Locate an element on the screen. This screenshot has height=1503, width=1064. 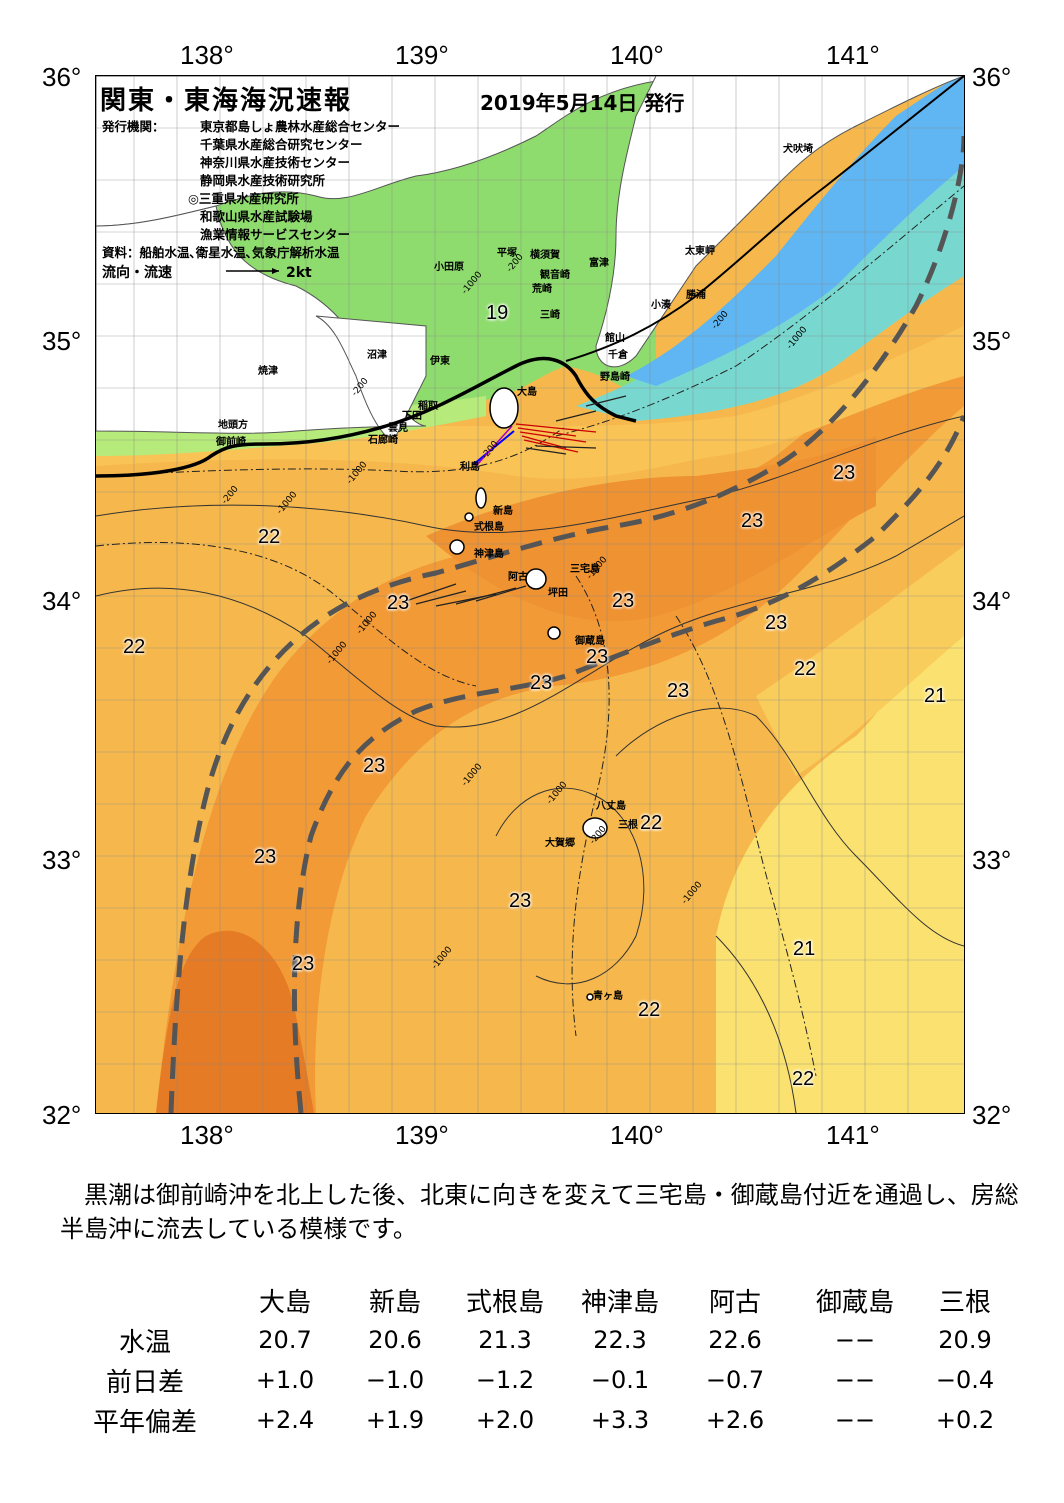
org-item: 静岡県水産技術研究所 is located at coordinates (263, 180).